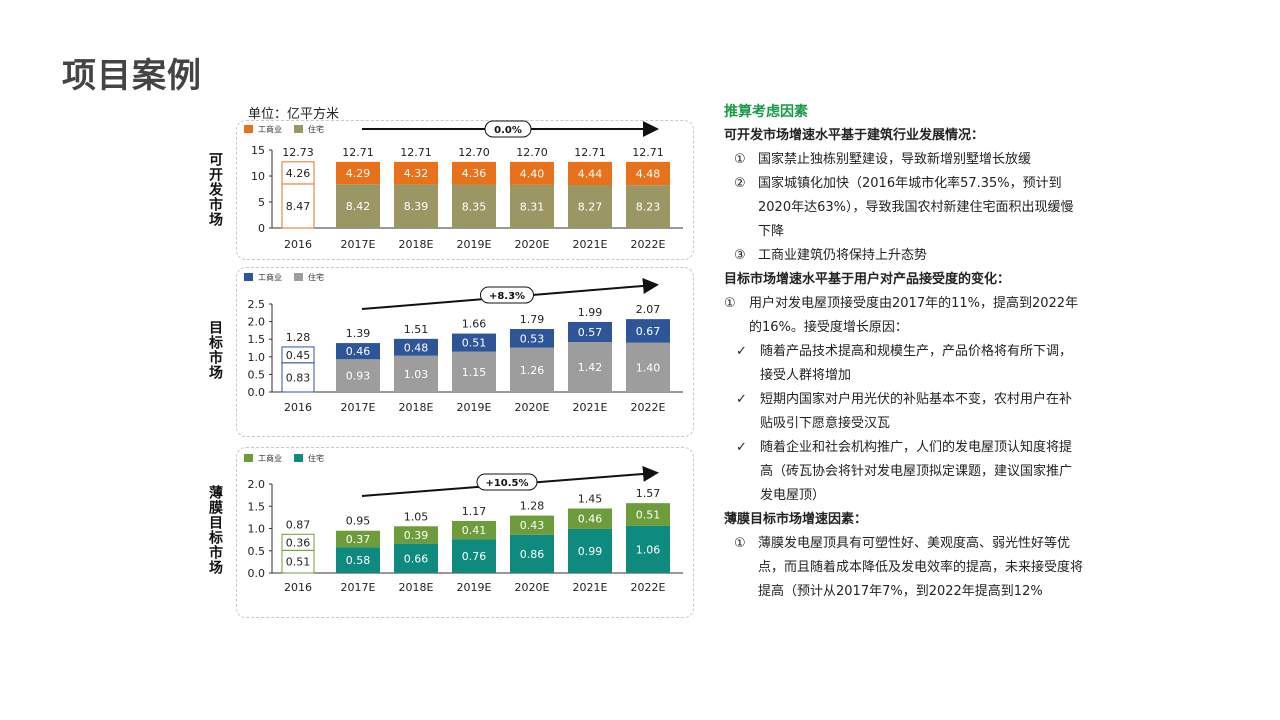 The height and width of the screenshot is (720, 1280). I want to click on total-label: 1.28, so click(298, 337).